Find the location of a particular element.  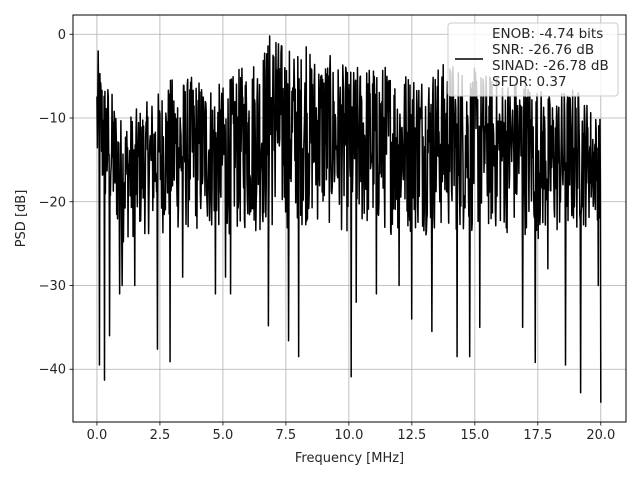

x-tick-label: 5.0 is located at coordinates (223, 435).